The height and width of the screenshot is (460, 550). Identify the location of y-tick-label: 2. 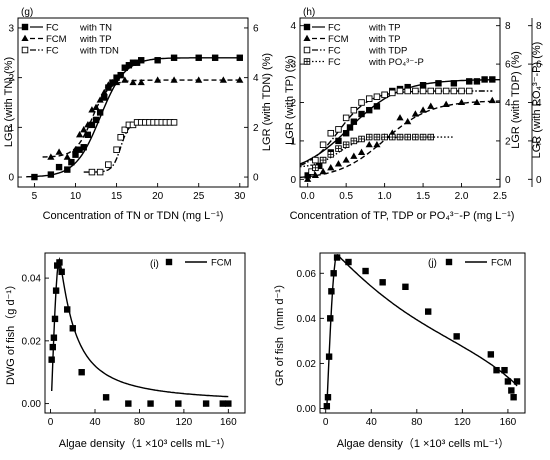
(293, 103).